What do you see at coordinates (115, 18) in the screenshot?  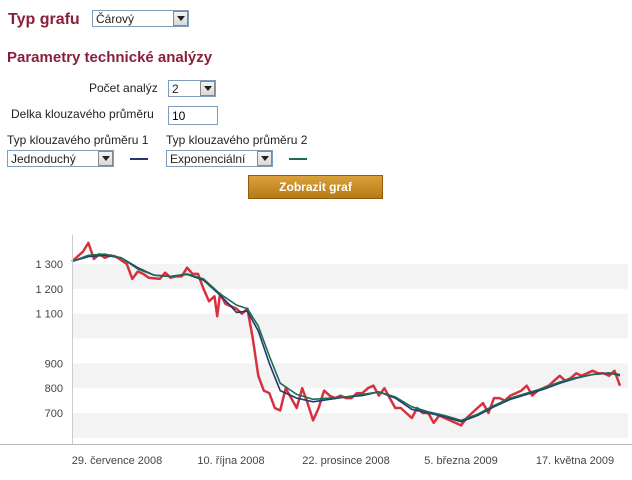 I see `graph-type-value: Čárový` at bounding box center [115, 18].